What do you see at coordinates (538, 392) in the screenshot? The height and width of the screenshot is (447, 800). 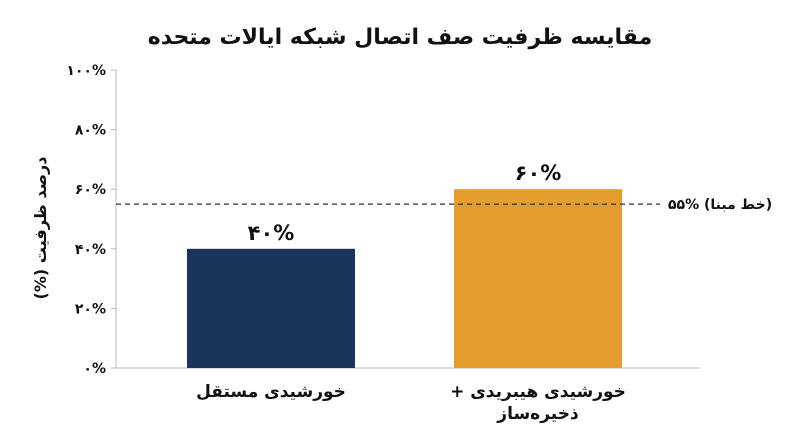 I see `category-label: خورشیدی هیبریدی +` at bounding box center [538, 392].